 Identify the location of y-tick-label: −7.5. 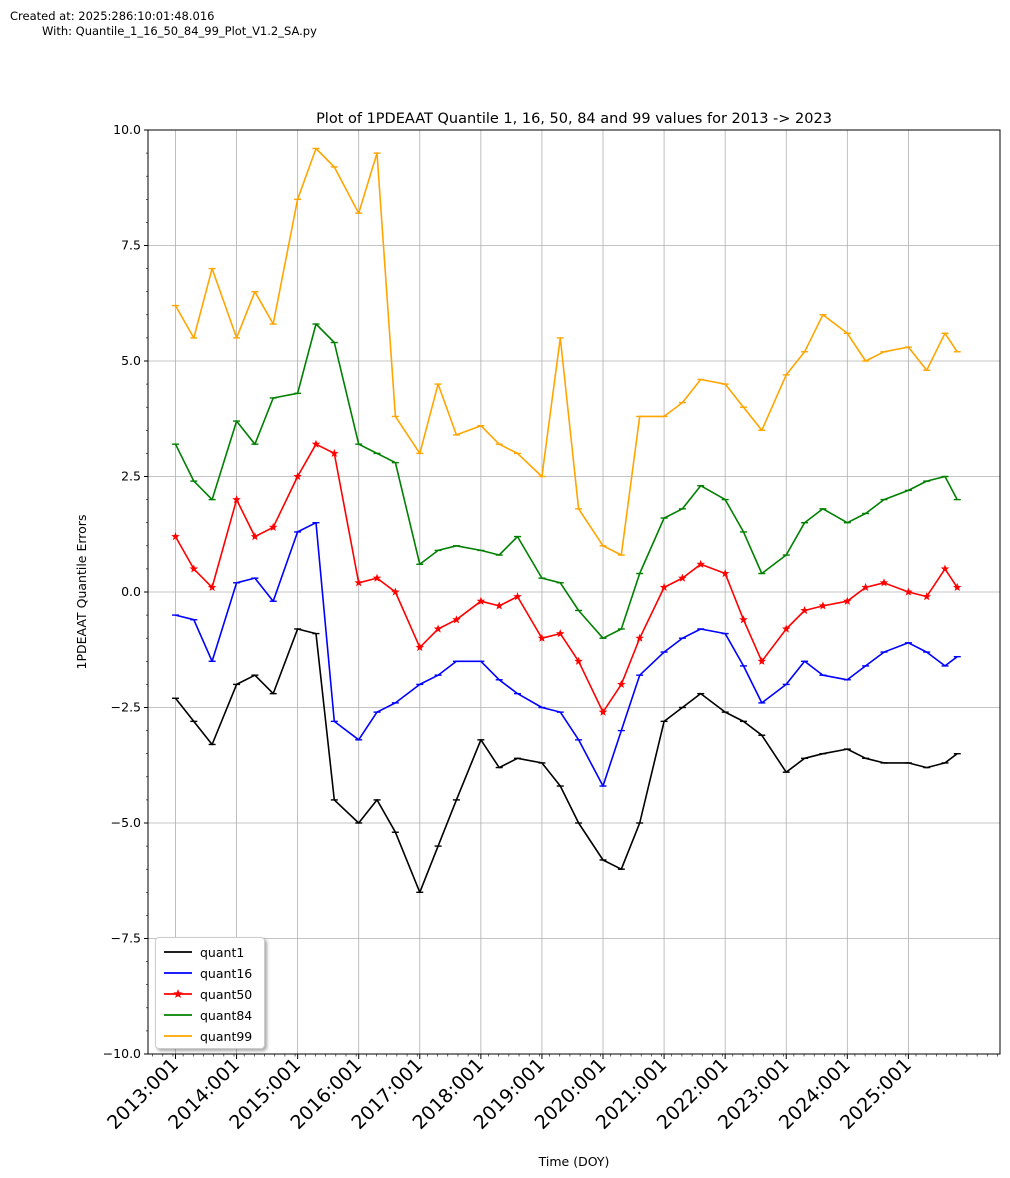
(126, 938).